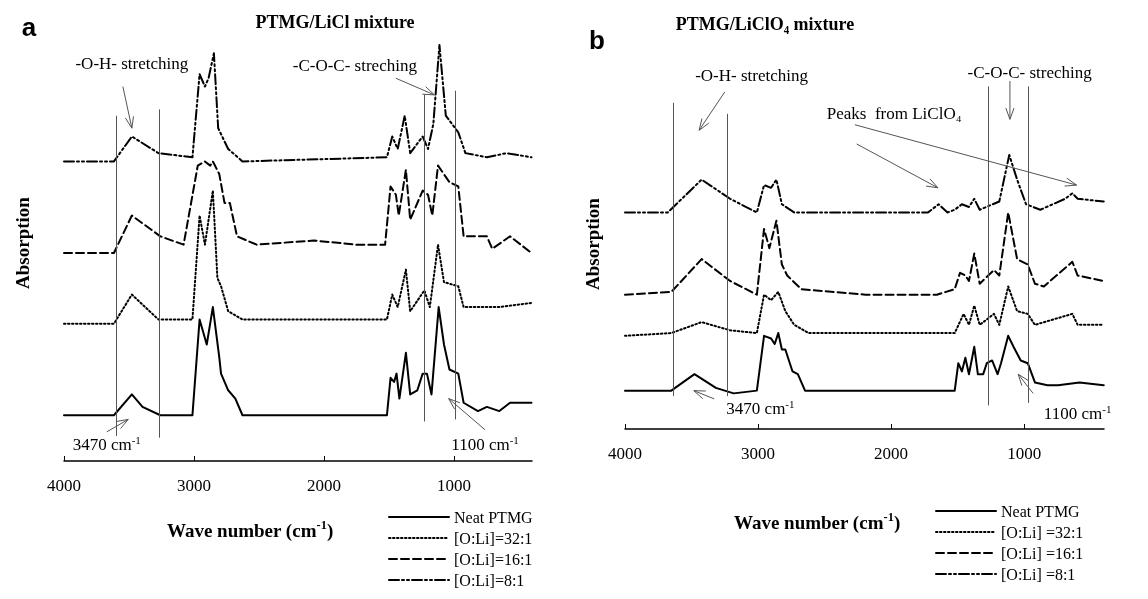 This screenshot has height=599, width=1148. Describe the element at coordinates (1030, 73) in the screenshot. I see `text: -C-O-C- streching` at that location.